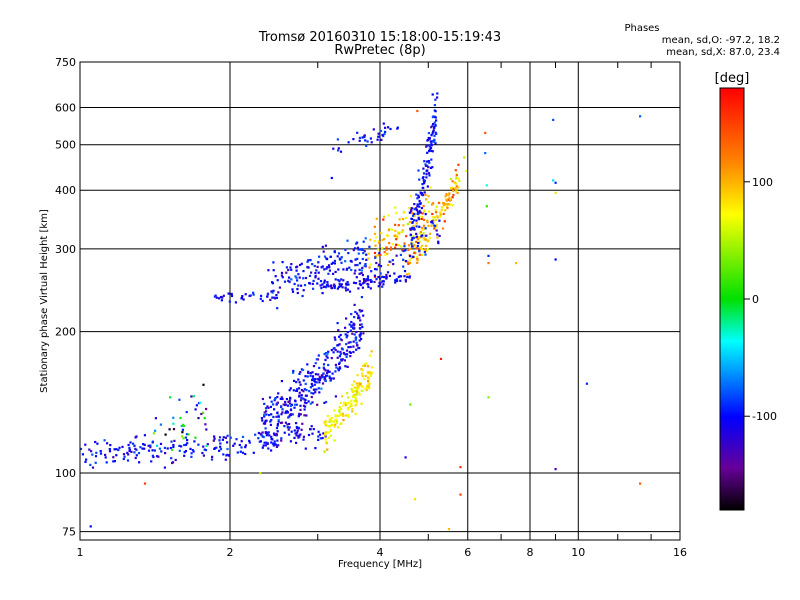 Image resolution: width=800 pixels, height=600 pixels. What do you see at coordinates (69, 532) in the screenshot?
I see `y-tick-label: 75` at bounding box center [69, 532].